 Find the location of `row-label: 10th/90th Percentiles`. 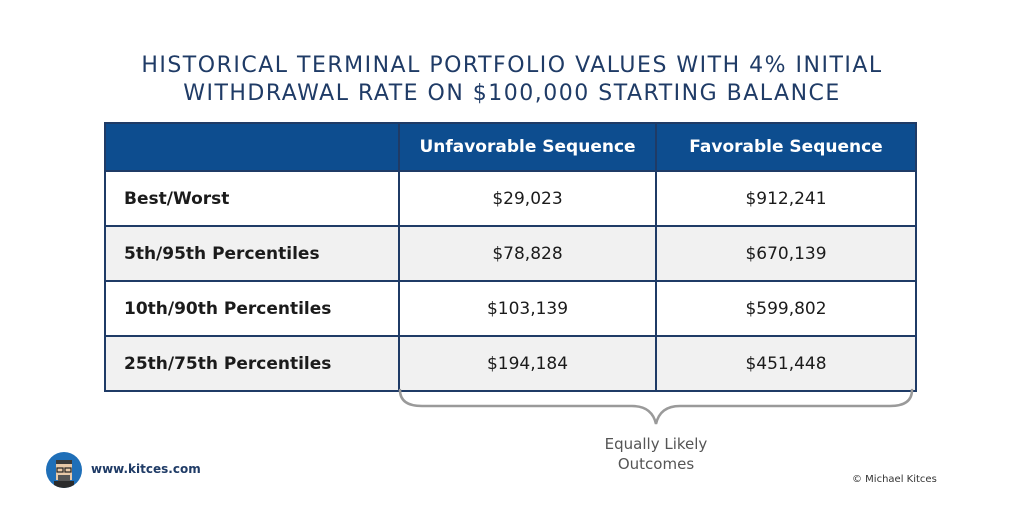

row-label: 10th/90th Percentiles is located at coordinates (252, 308).